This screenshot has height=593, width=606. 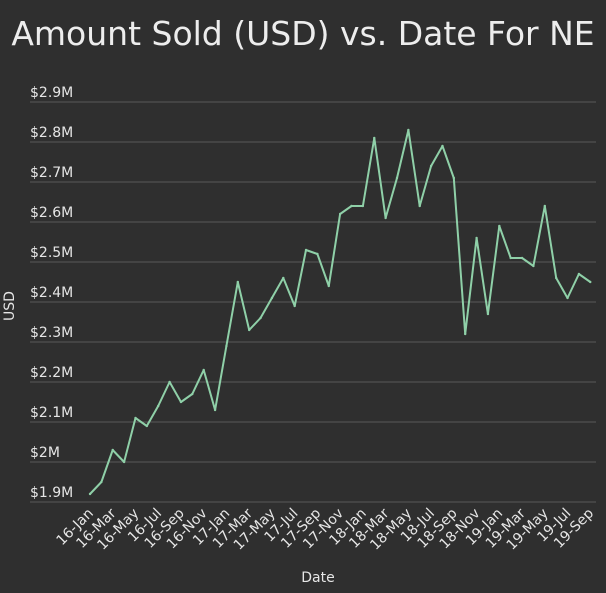 What do you see at coordinates (10, 306) in the screenshot?
I see `y-axis-label: USD` at bounding box center [10, 306].